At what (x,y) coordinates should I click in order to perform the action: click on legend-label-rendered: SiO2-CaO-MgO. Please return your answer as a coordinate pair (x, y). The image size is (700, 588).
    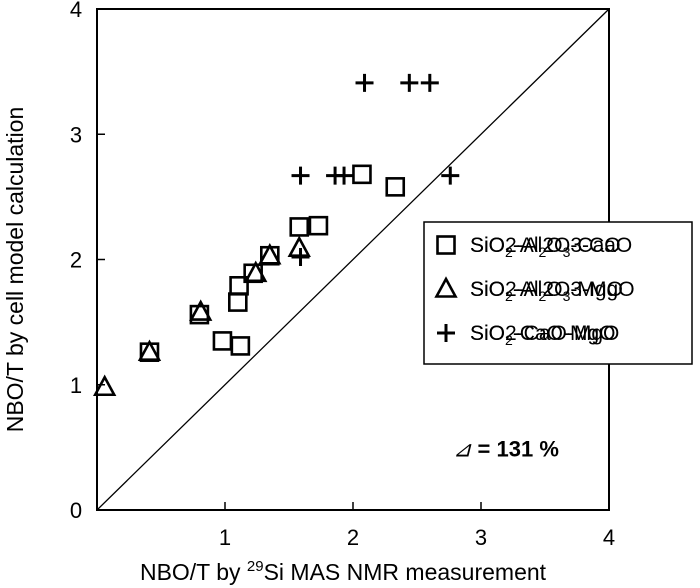
    Looking at the image, I should click on (543, 335).